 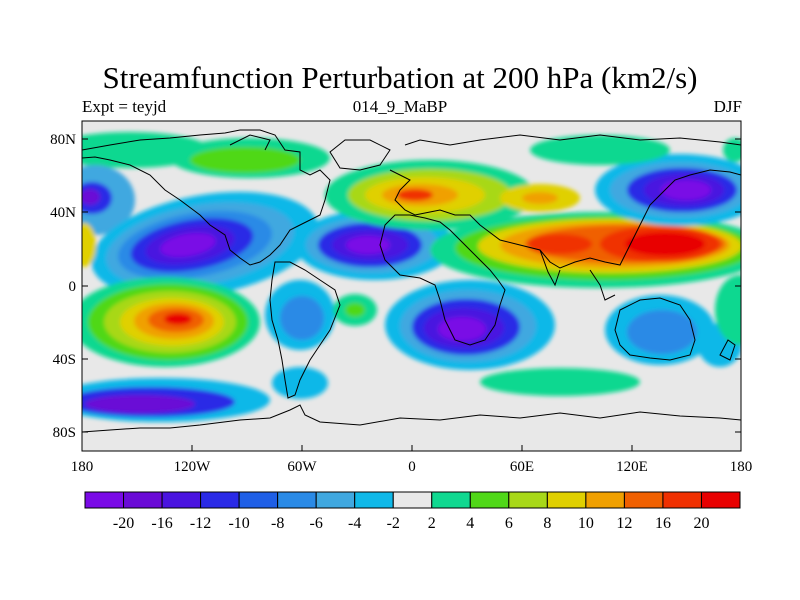 What do you see at coordinates (393, 523) in the screenshot?
I see `colorbar-label: -2` at bounding box center [393, 523].